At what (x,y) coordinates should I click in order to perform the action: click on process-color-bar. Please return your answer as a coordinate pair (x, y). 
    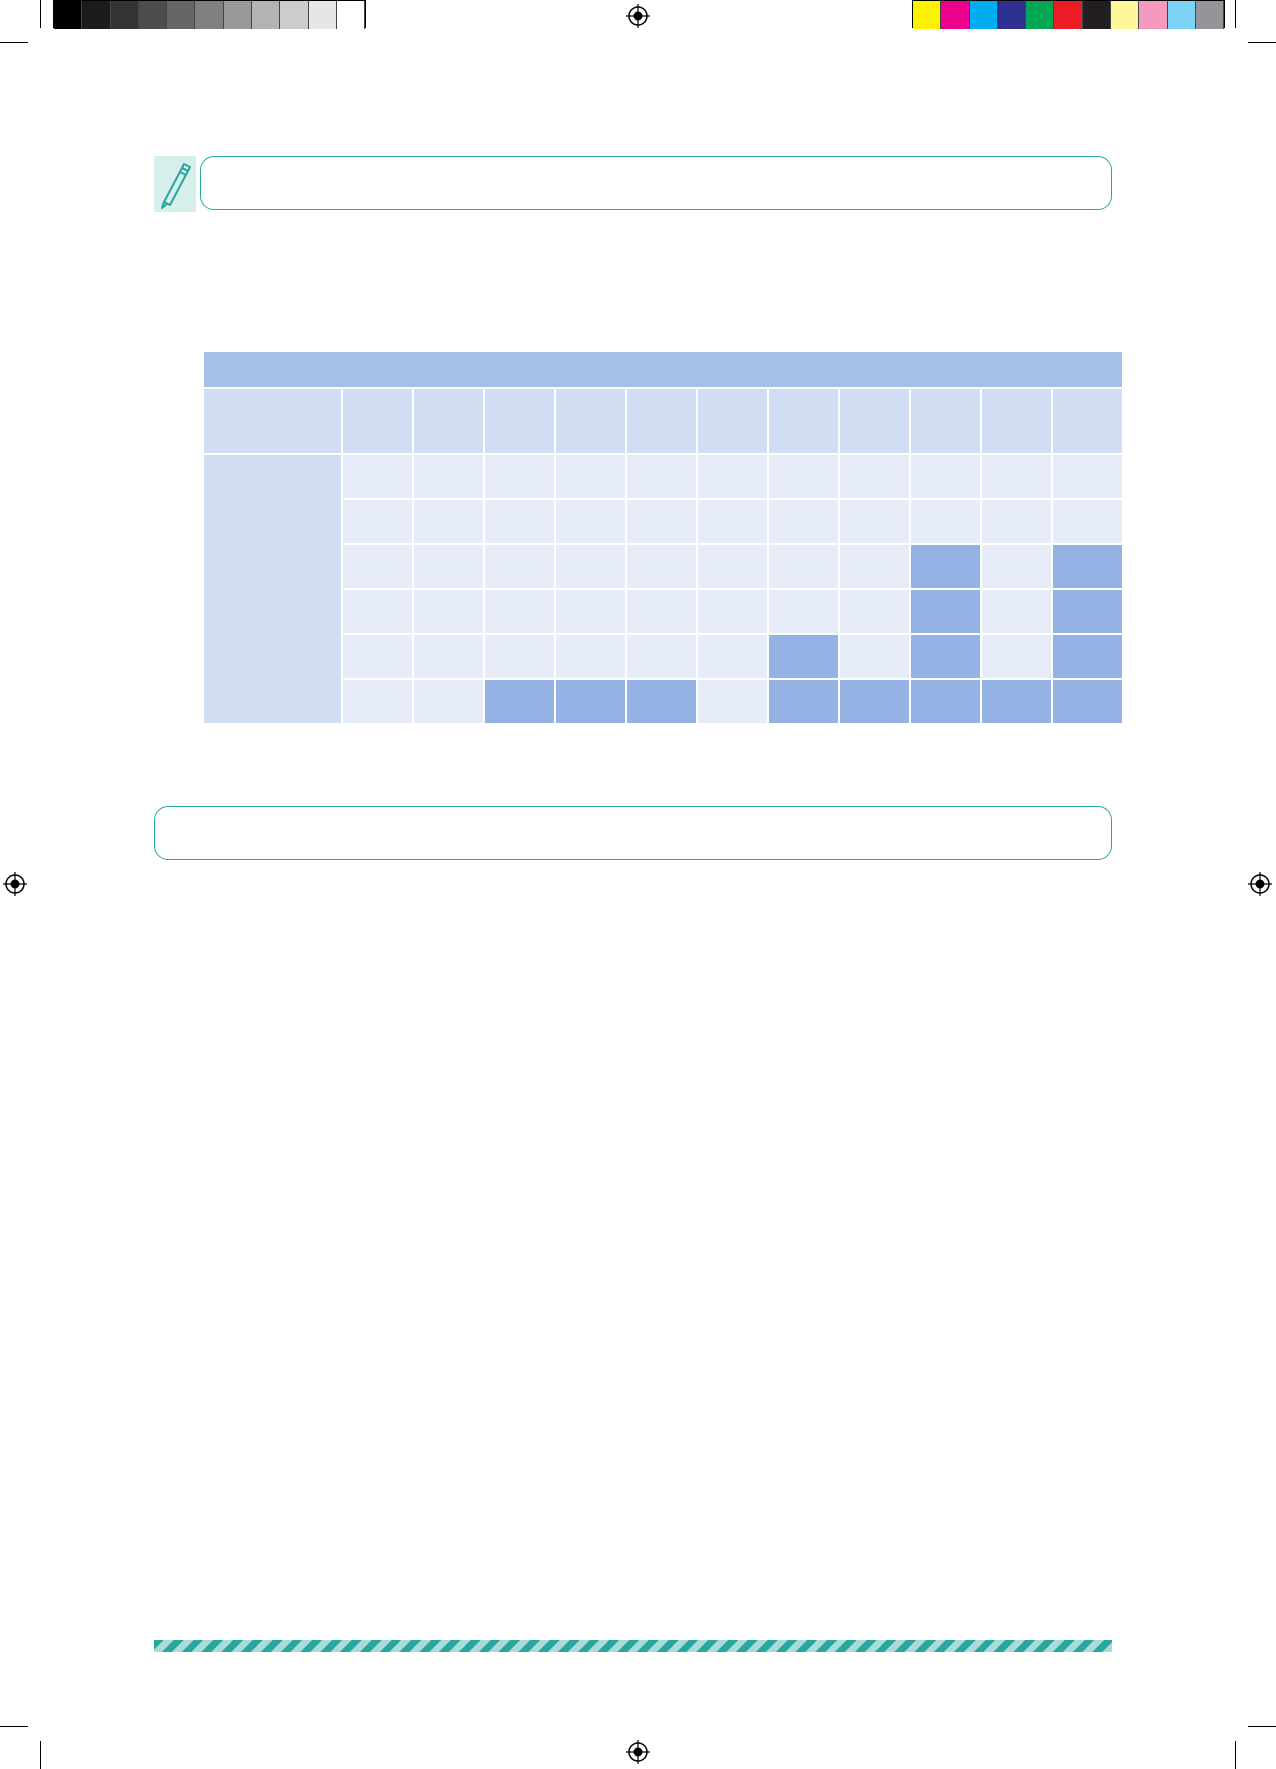
    Looking at the image, I should click on (1069, 14).